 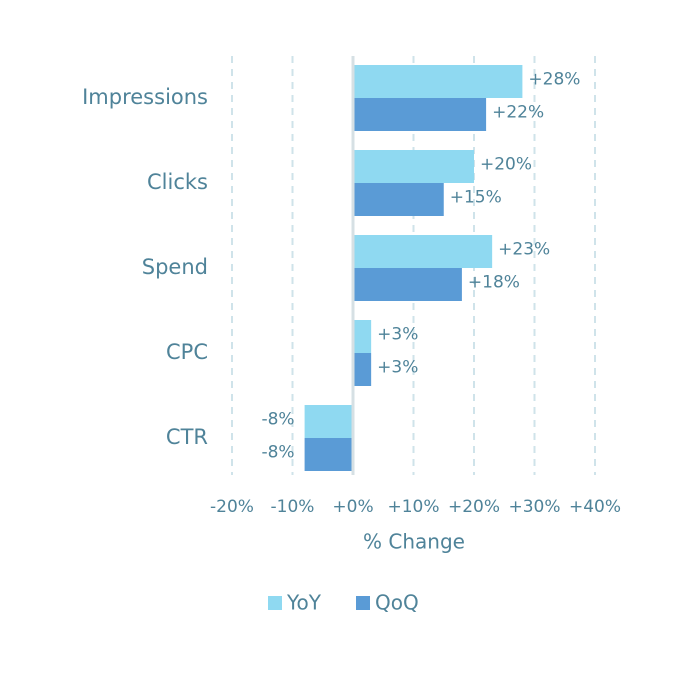 What do you see at coordinates (414, 542) in the screenshot?
I see `x-axis-title: % Change` at bounding box center [414, 542].